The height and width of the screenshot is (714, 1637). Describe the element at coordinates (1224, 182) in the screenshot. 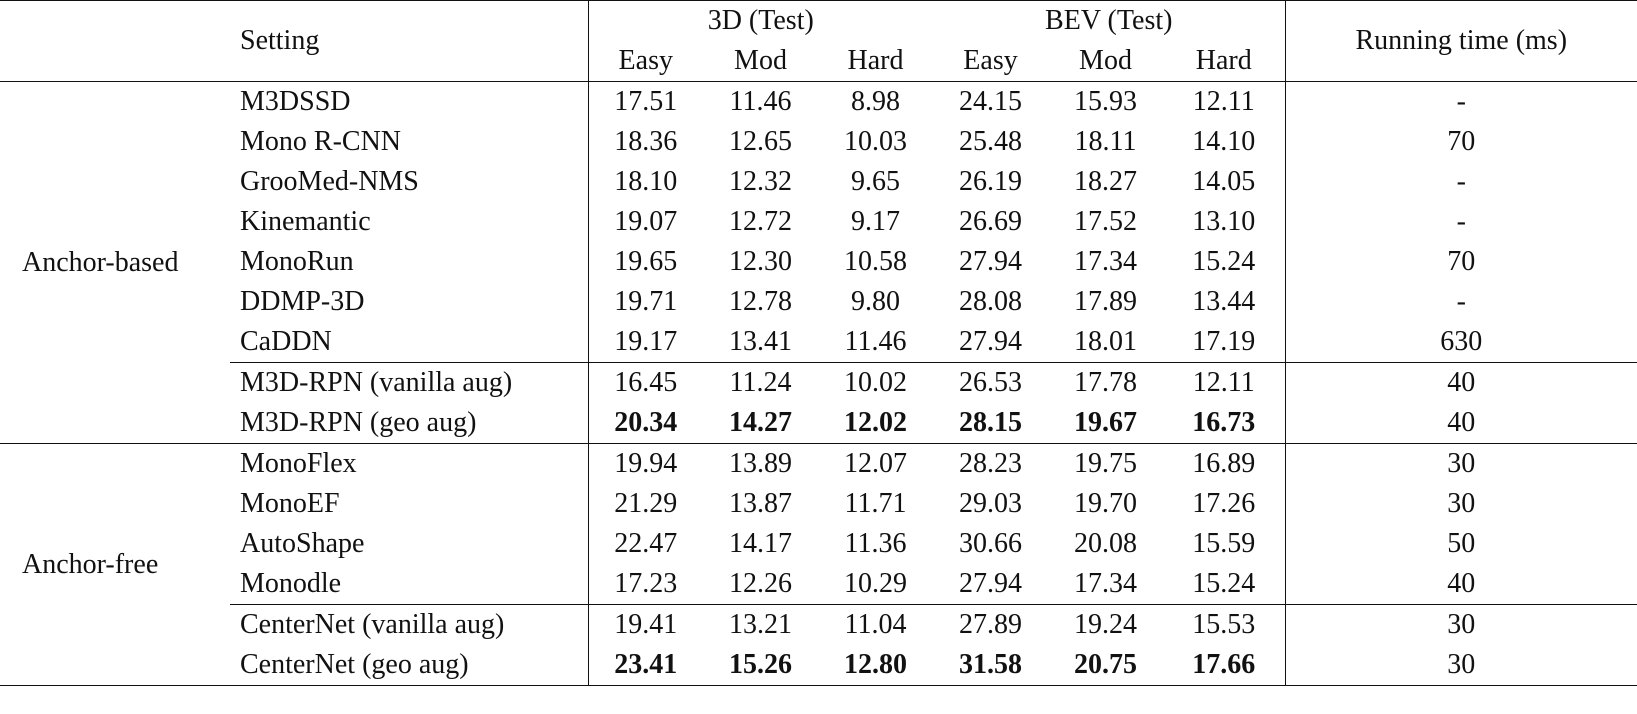

I see `metric-cell: 14.05` at that location.